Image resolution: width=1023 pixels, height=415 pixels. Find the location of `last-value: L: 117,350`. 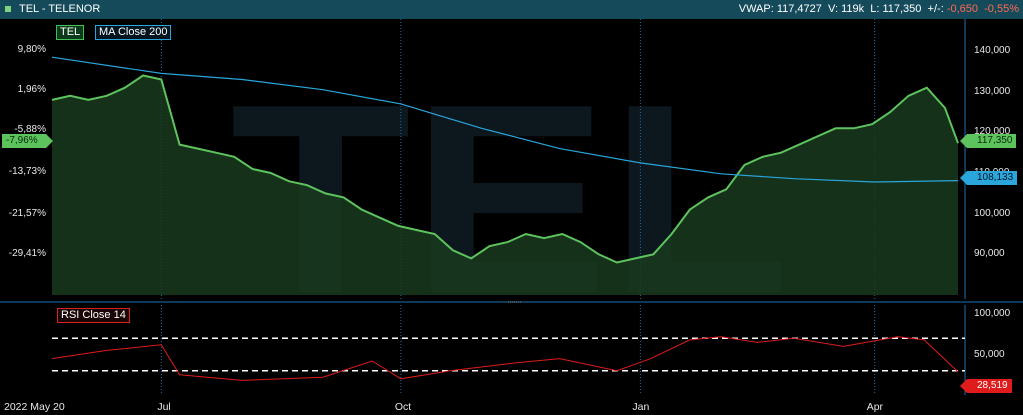

last-value: L: 117,350 is located at coordinates (896, 9).